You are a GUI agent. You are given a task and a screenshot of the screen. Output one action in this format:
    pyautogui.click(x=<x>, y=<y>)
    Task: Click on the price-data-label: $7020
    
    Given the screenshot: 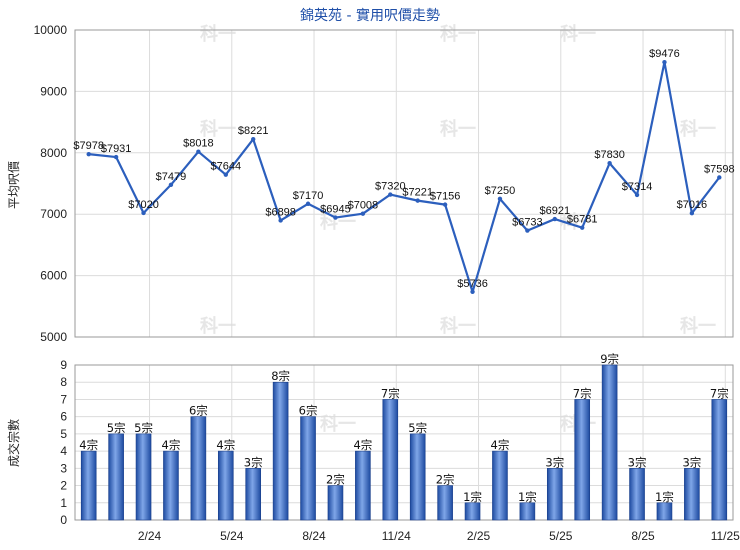 What is the action you would take?
    pyautogui.click(x=143, y=205)
    